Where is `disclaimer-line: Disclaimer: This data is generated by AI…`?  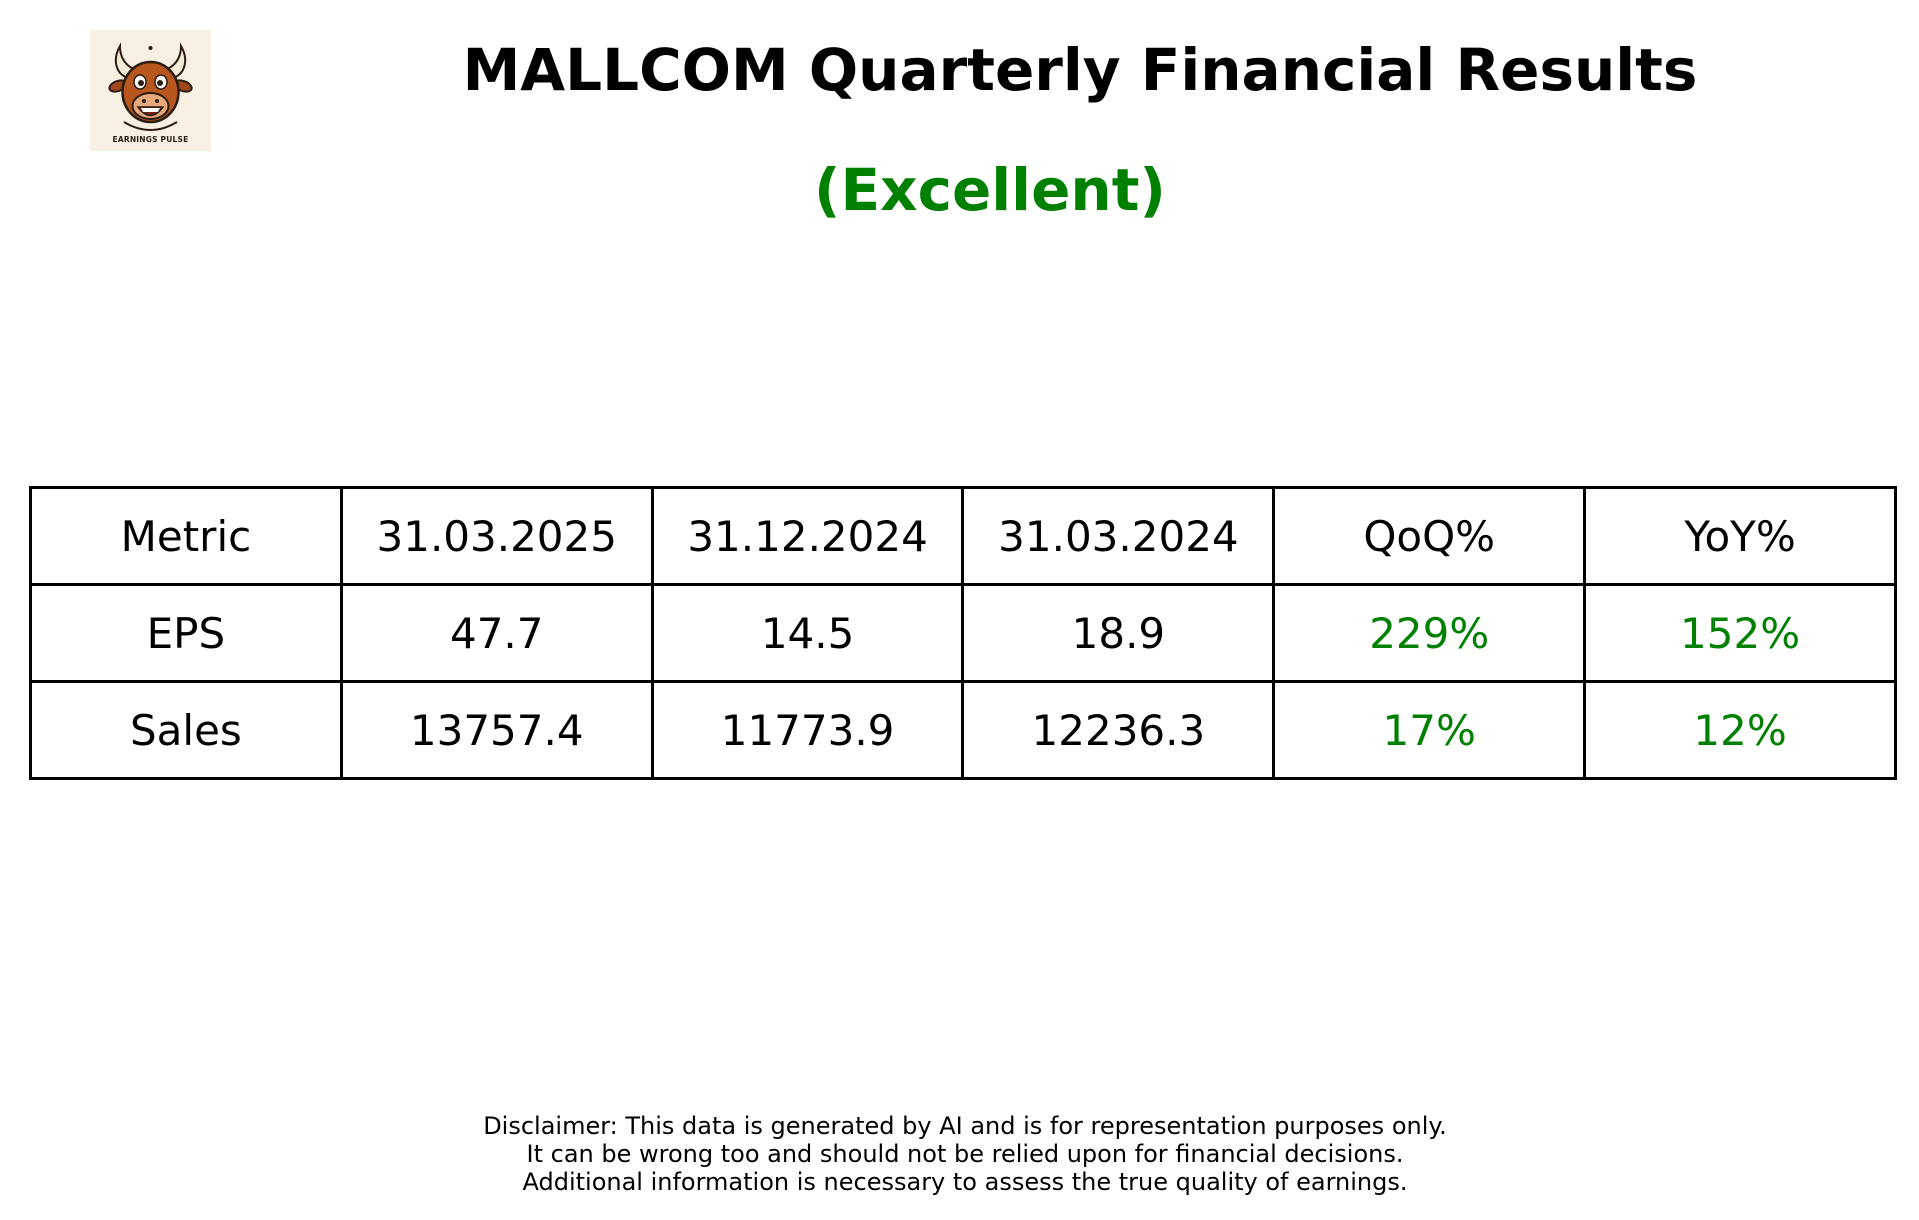 disclaimer-line: Disclaimer: This data is generated by AI… is located at coordinates (965, 1126).